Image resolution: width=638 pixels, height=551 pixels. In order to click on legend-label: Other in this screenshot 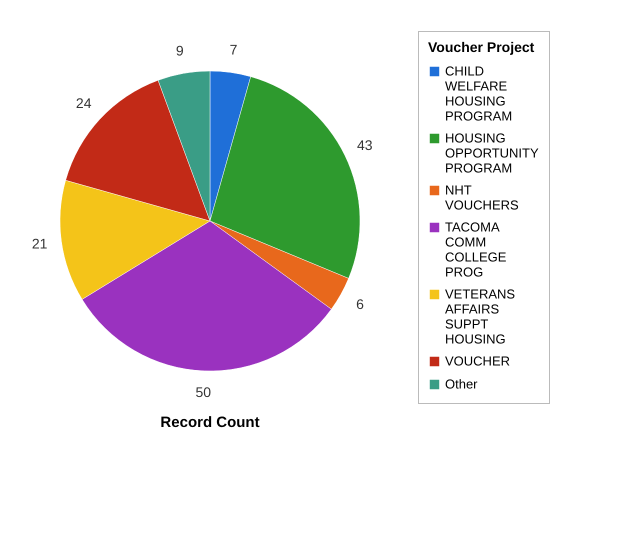, I will do `click(461, 384)`.